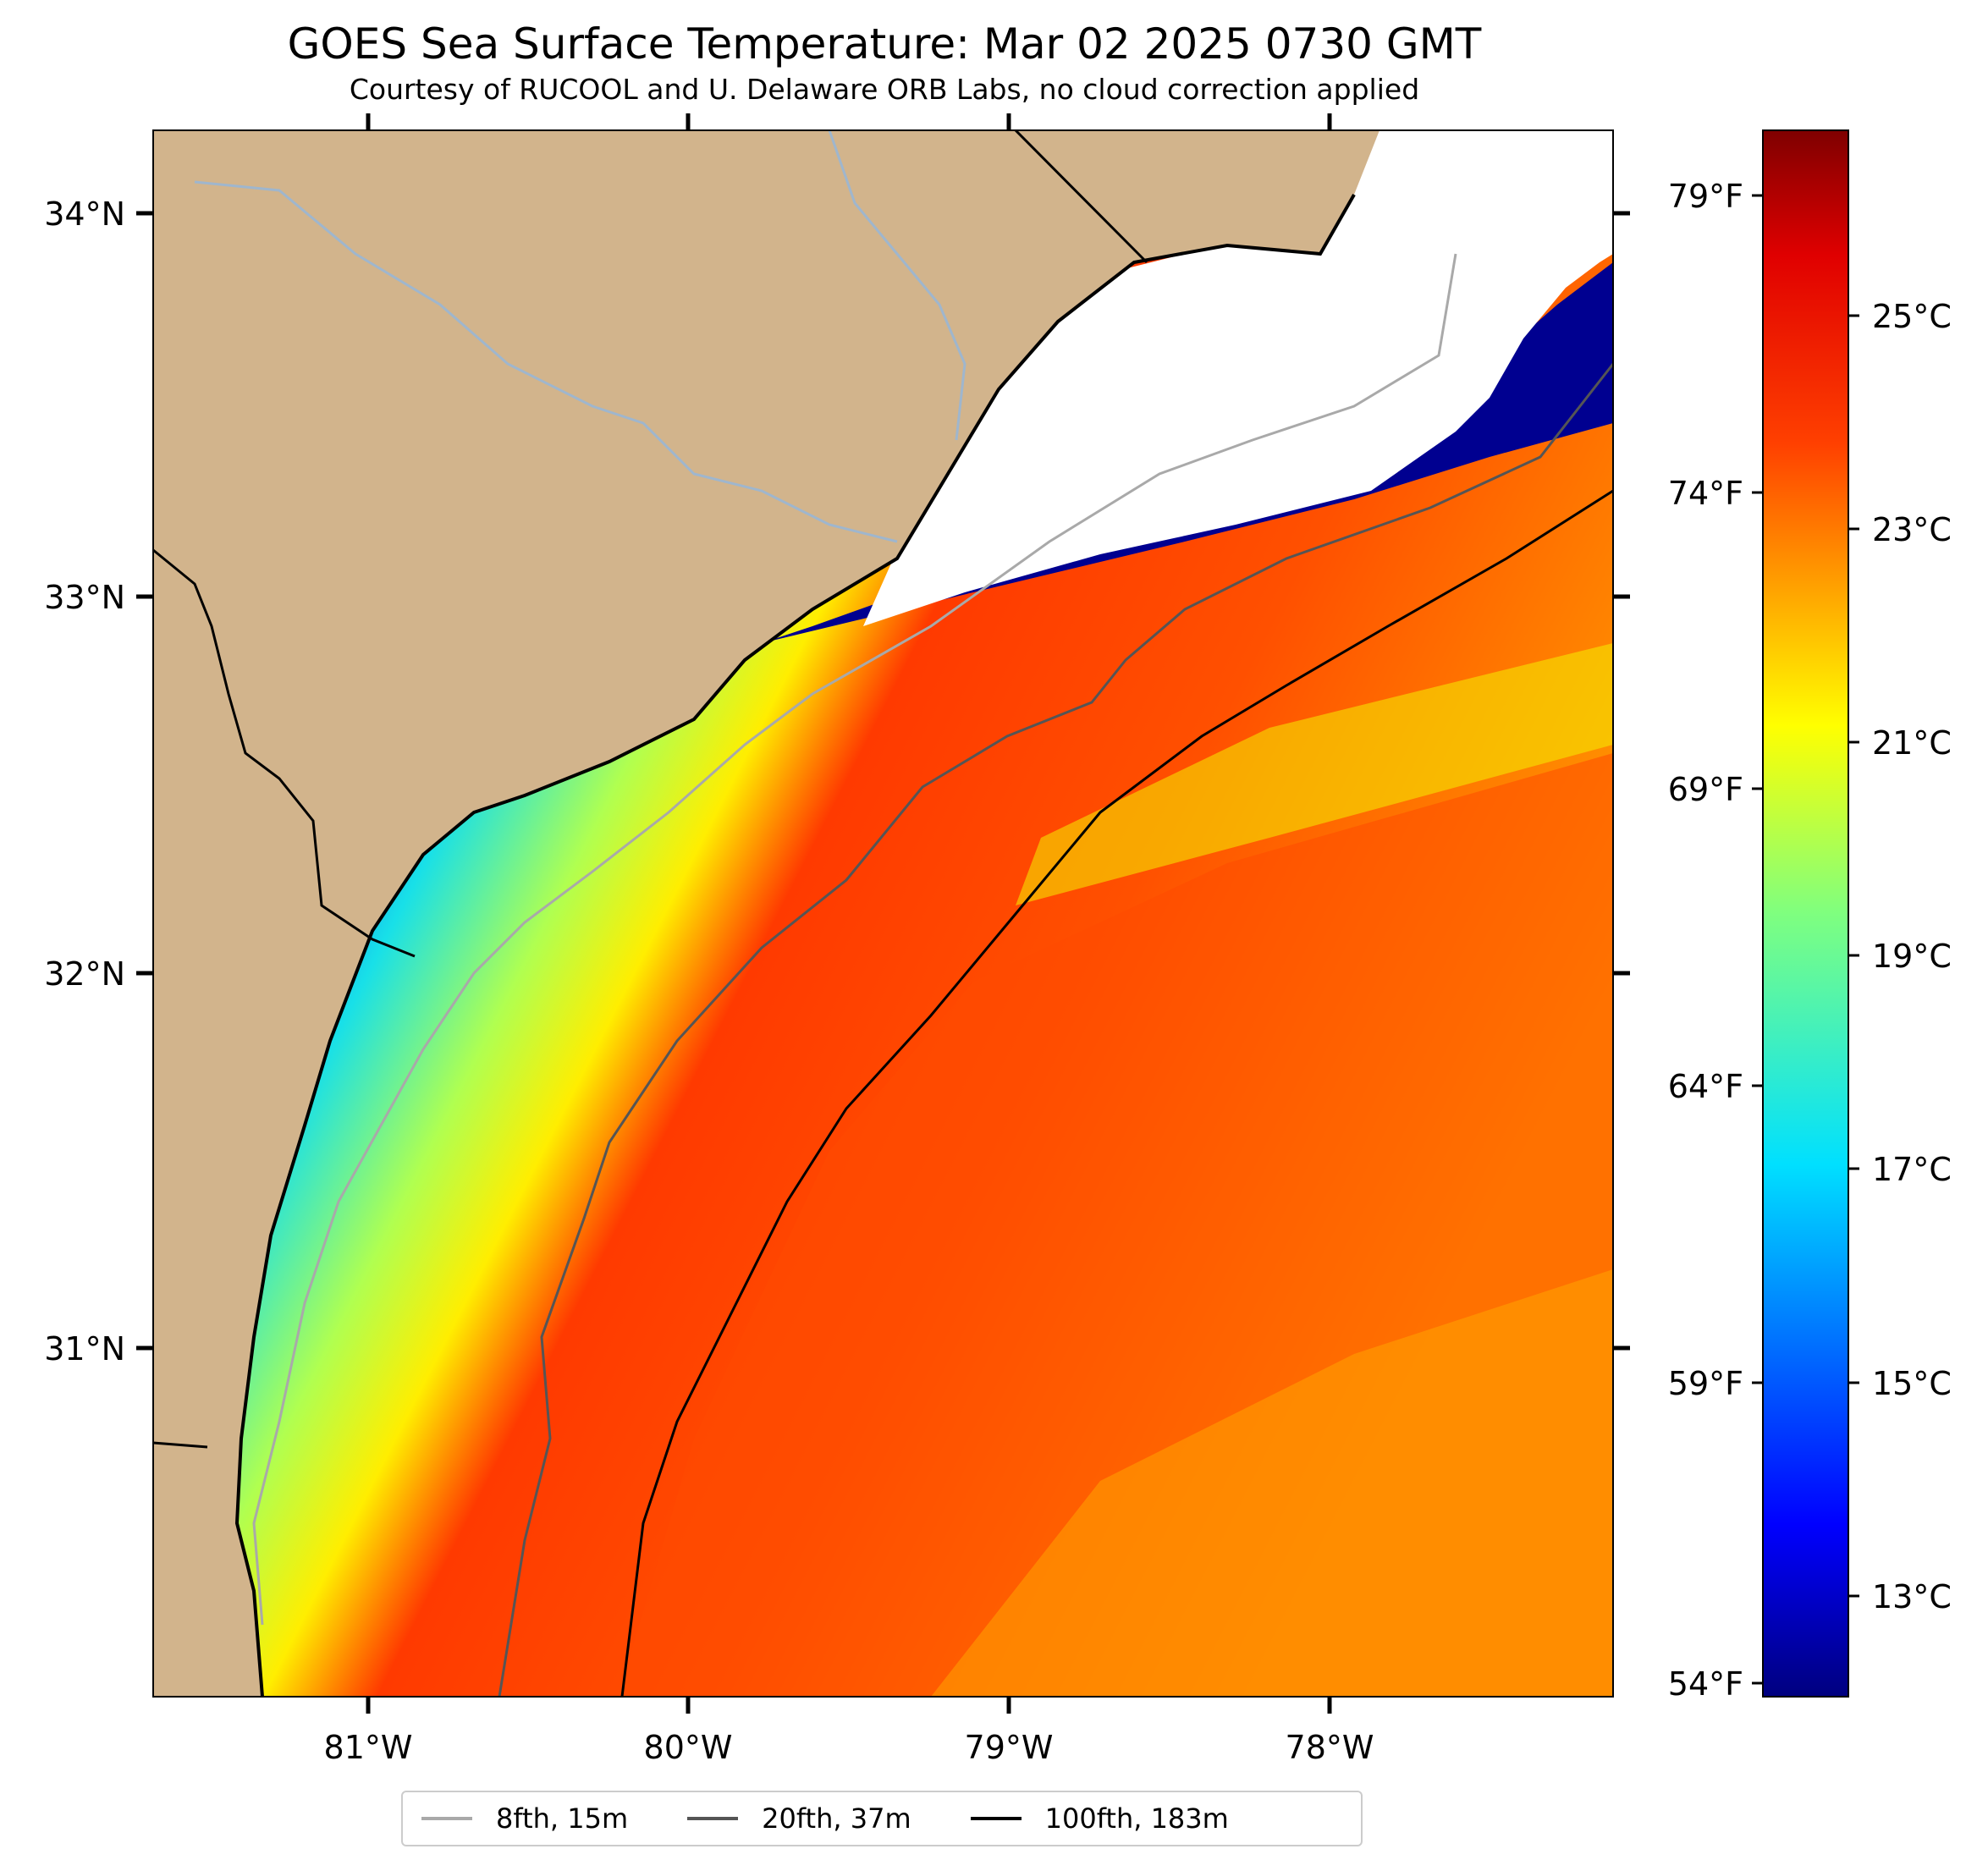  Describe the element at coordinates (562, 1819) in the screenshot. I see `legend-label: 8fth, 15m` at that location.